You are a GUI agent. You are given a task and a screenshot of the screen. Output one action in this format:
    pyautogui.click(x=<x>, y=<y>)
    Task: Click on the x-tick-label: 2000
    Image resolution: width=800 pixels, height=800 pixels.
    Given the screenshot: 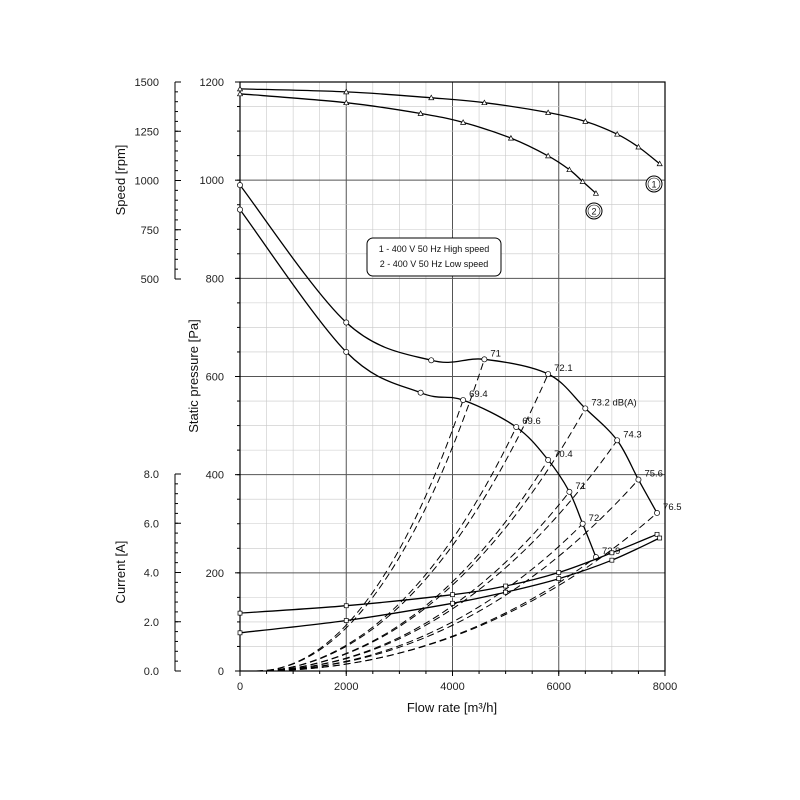 What is the action you would take?
    pyautogui.click(x=346, y=687)
    